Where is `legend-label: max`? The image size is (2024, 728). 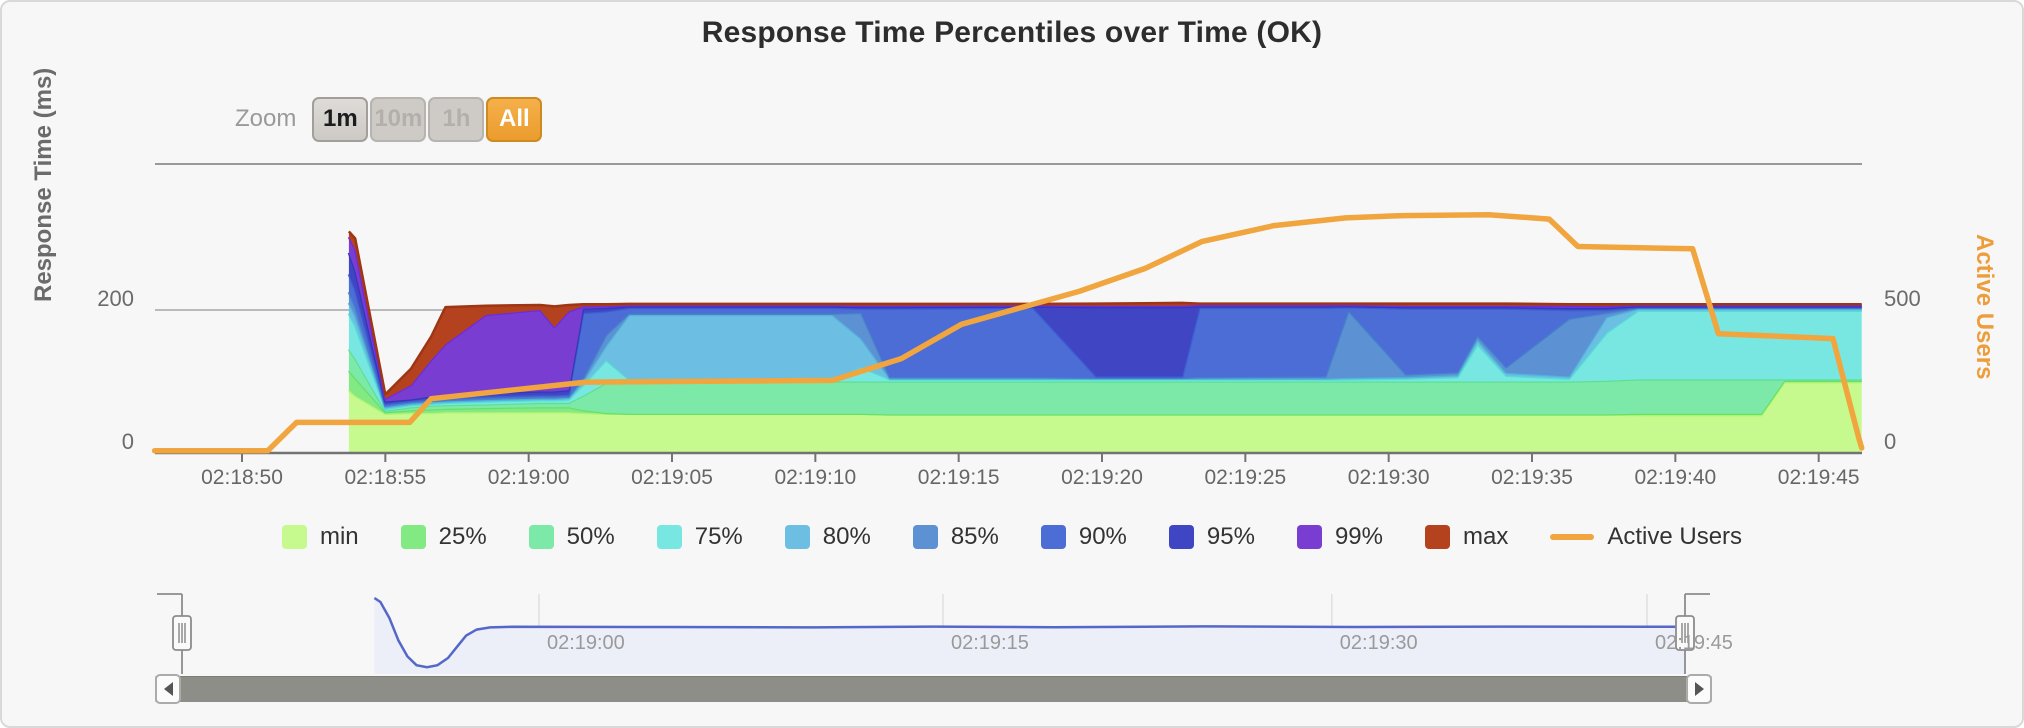 legend-label: max is located at coordinates (1486, 536).